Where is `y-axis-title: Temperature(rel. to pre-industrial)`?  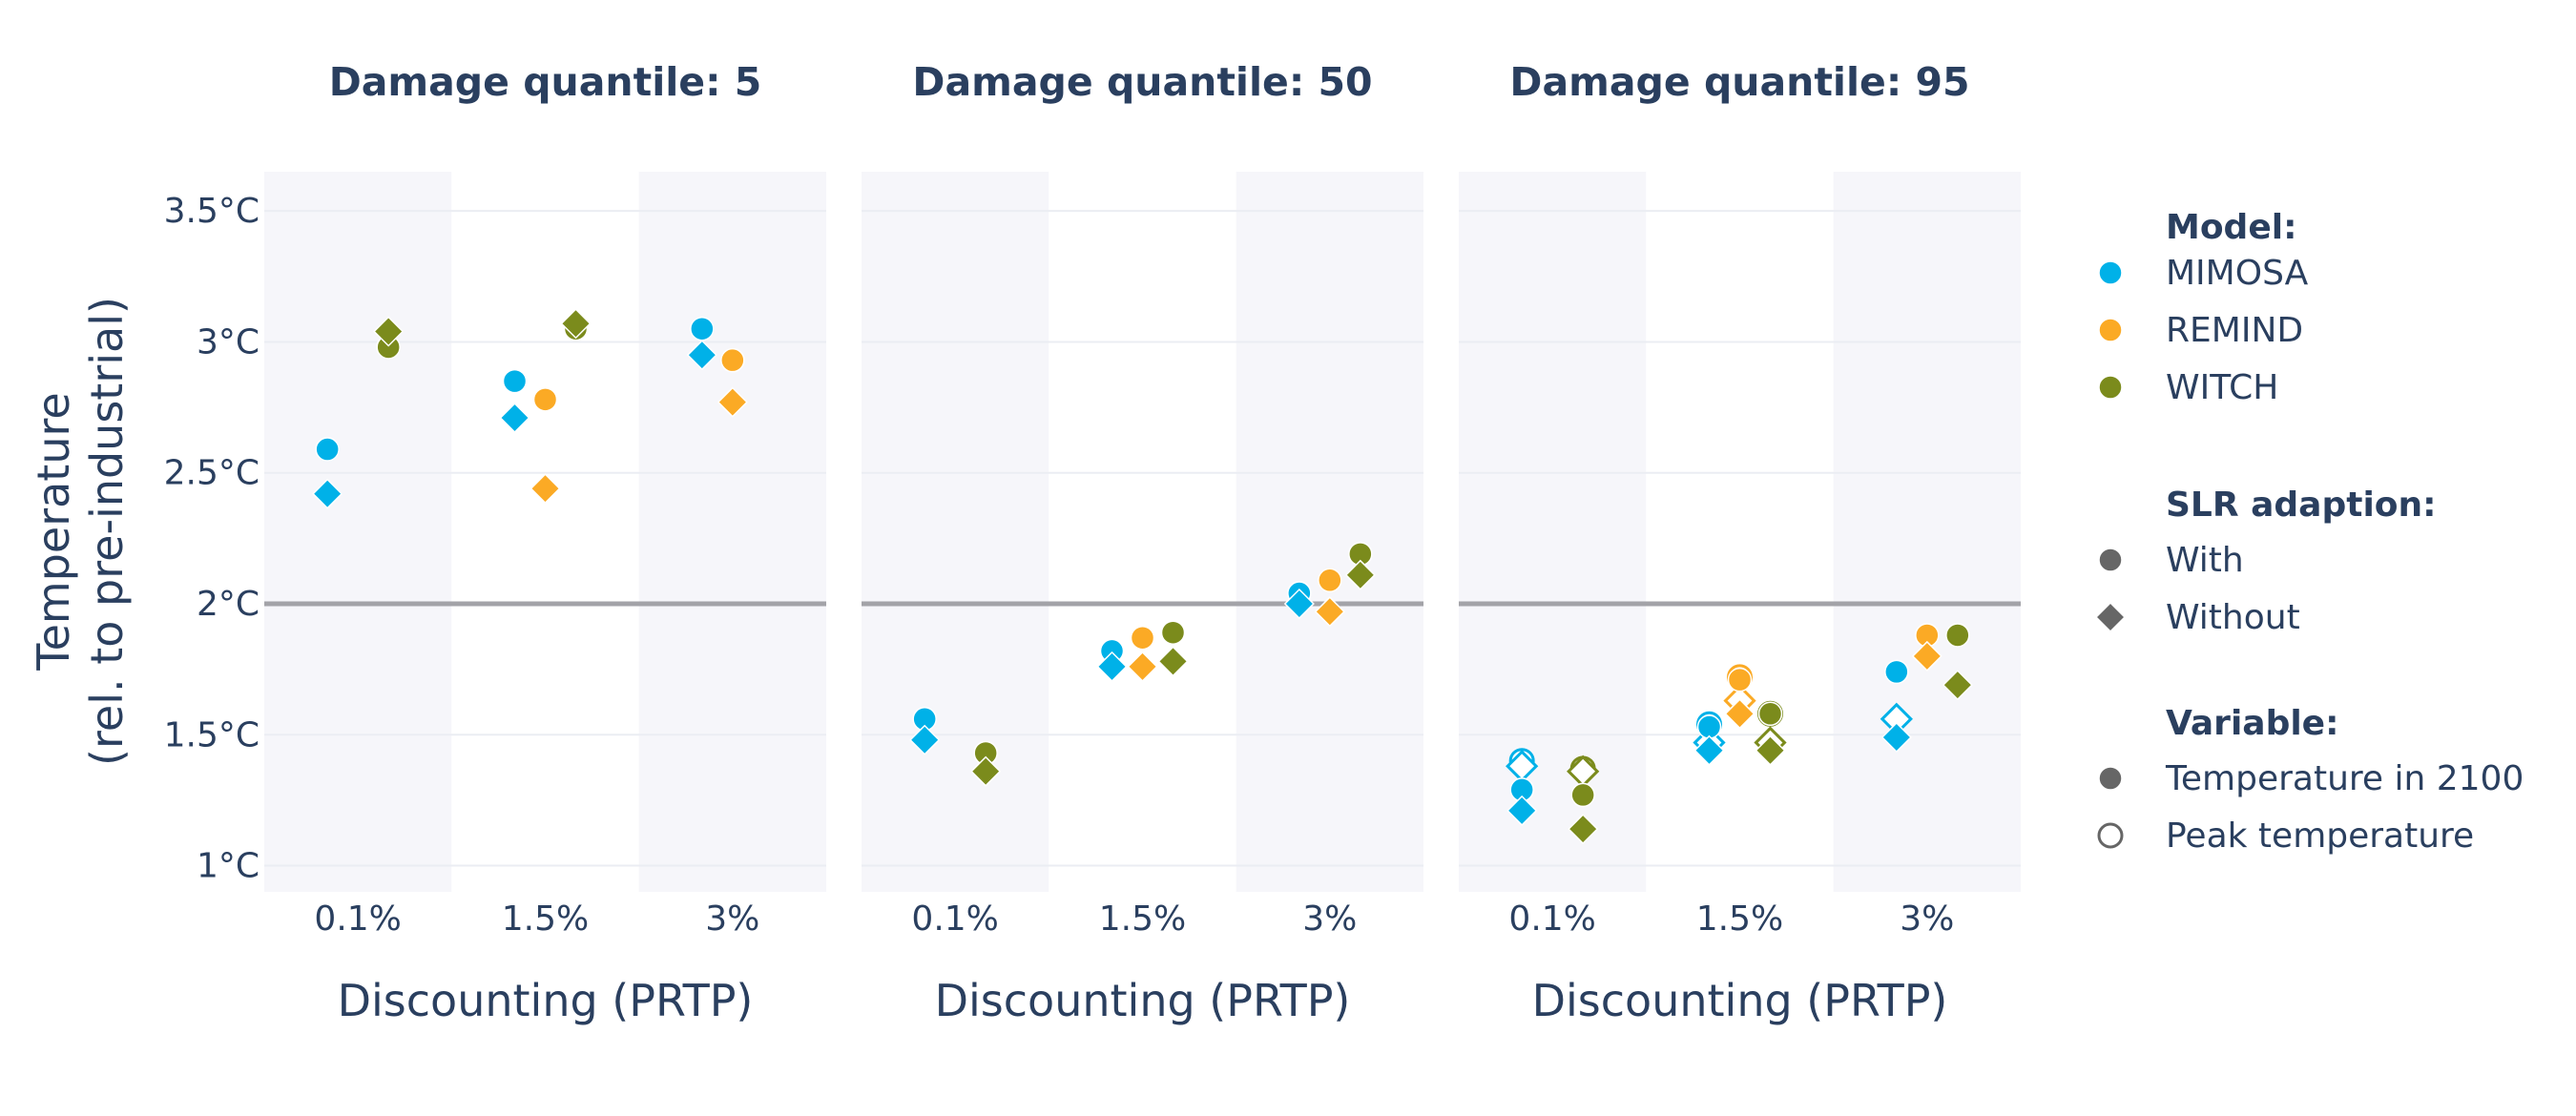 y-axis-title: Temperature(rel. to pre-industrial) is located at coordinates (80, 532).